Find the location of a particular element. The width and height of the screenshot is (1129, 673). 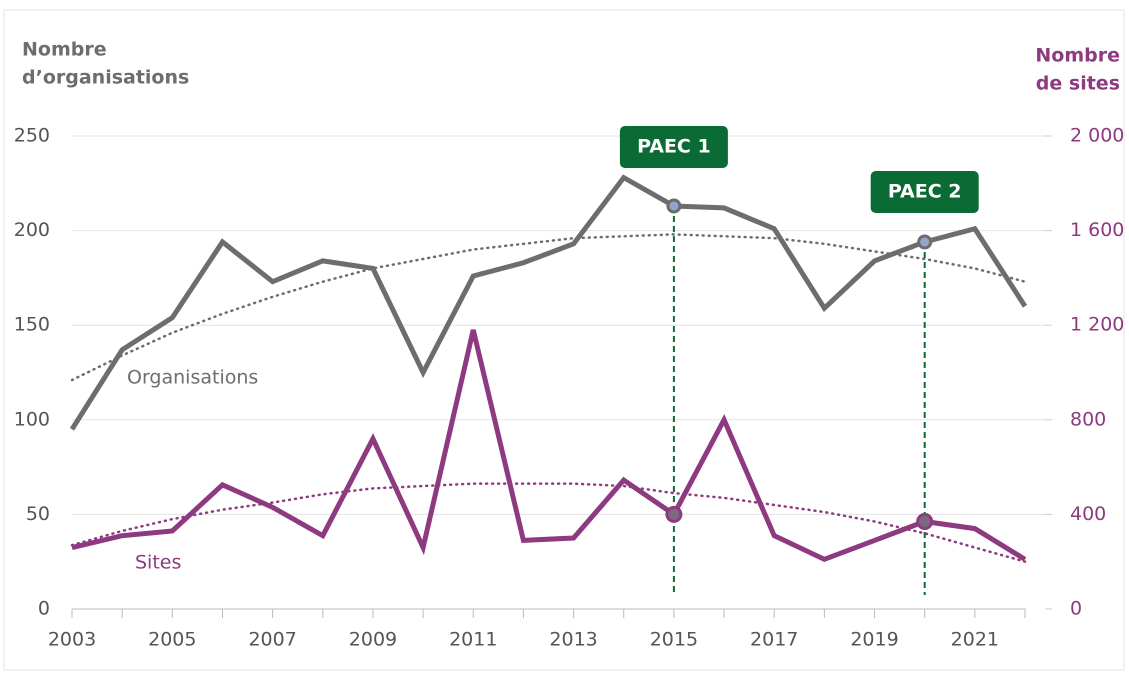

trend-line is located at coordinates (548, 522).